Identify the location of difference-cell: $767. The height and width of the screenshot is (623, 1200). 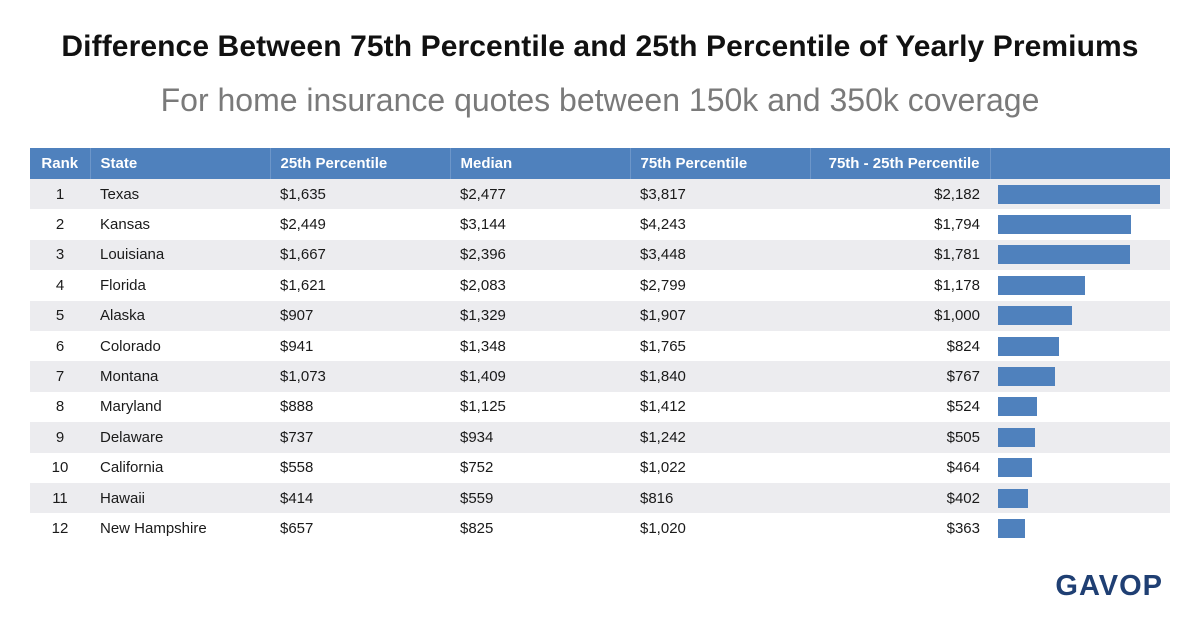
(963, 377).